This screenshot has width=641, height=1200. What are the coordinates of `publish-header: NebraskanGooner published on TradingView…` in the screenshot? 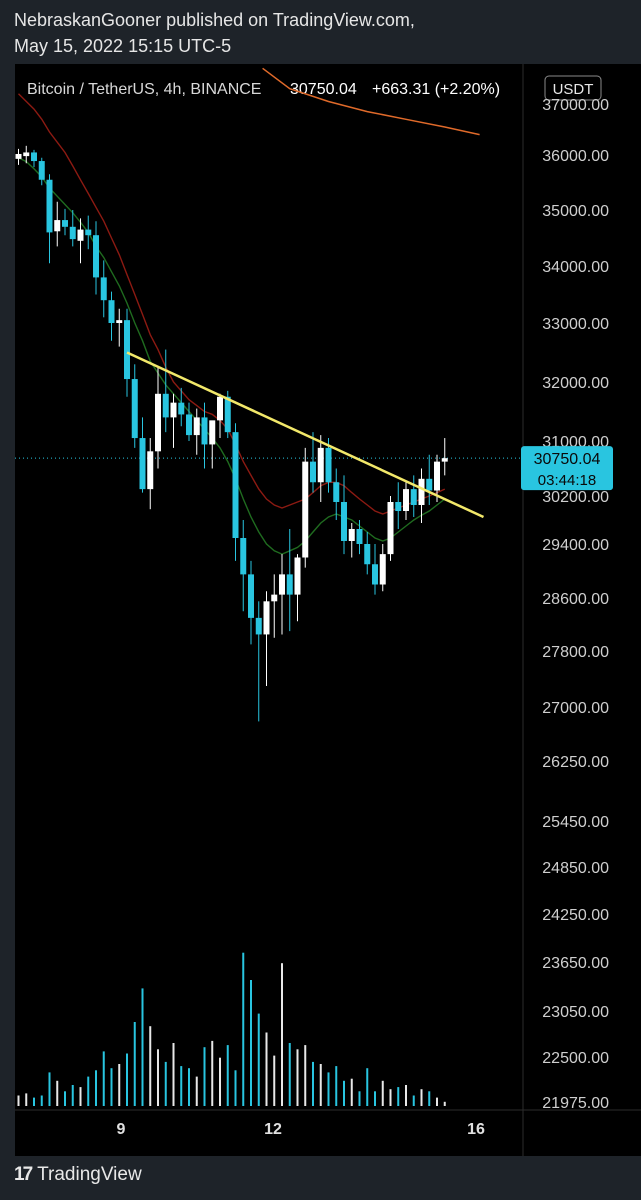 It's located at (320, 32).